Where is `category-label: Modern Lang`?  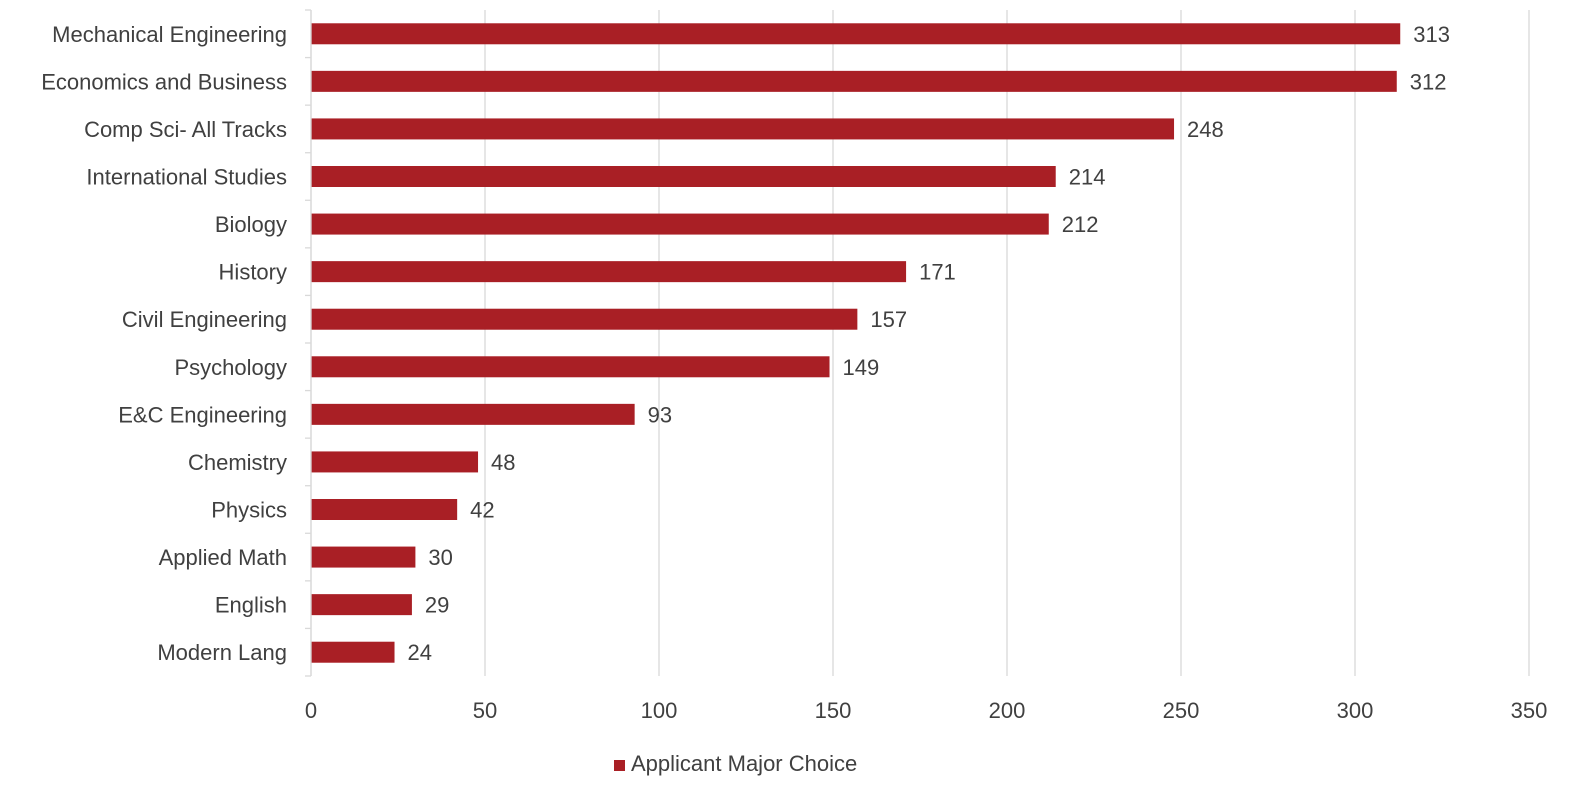 category-label: Modern Lang is located at coordinates (222, 652).